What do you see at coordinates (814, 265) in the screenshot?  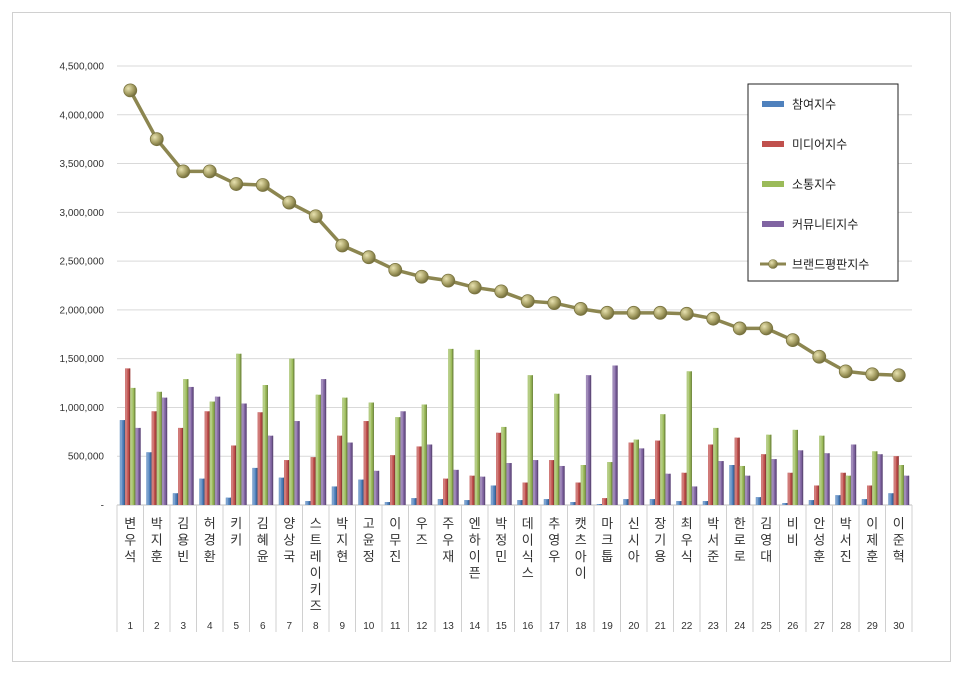 I see `legend-item: 브랜드평판지수` at bounding box center [814, 265].